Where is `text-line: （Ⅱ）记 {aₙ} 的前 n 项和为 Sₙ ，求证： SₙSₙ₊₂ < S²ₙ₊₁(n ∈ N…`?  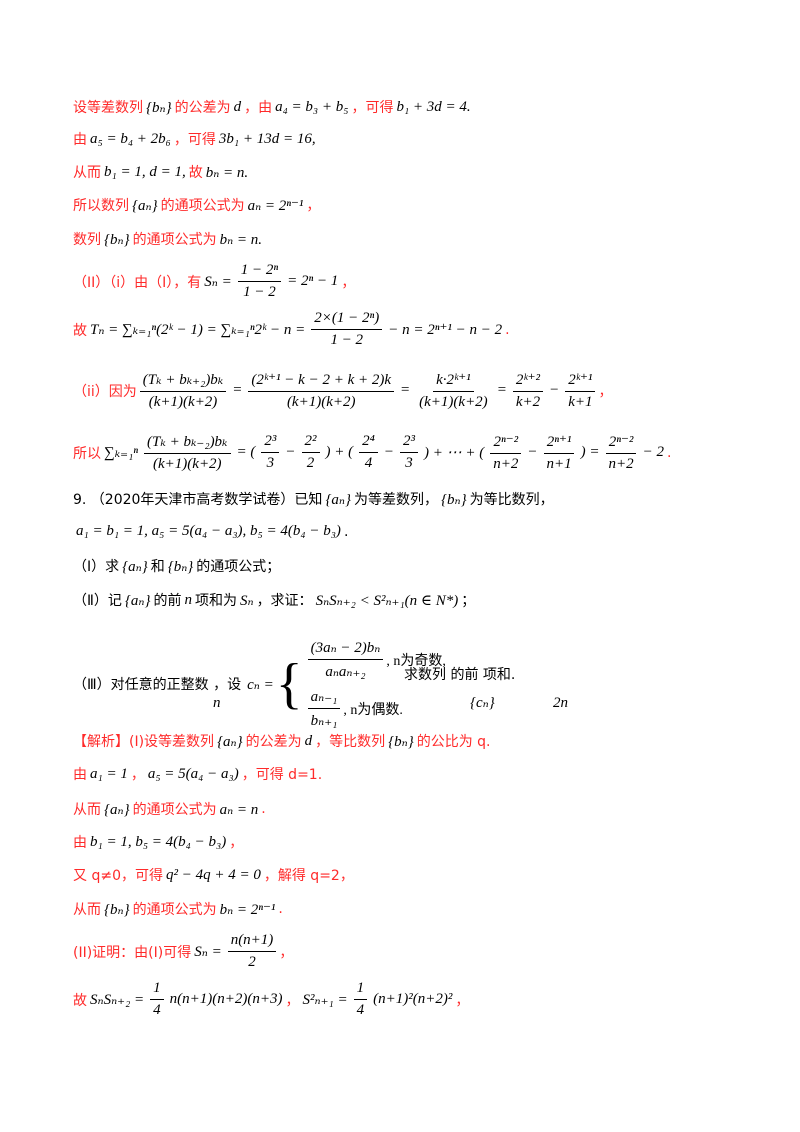 text-line: （Ⅱ）记 {aₙ} 的前 n 项和为 Sₙ ，求证： SₙSₙ₊₂ < S²ₙ₊₁(n ∈ N… is located at coordinates (274, 600).